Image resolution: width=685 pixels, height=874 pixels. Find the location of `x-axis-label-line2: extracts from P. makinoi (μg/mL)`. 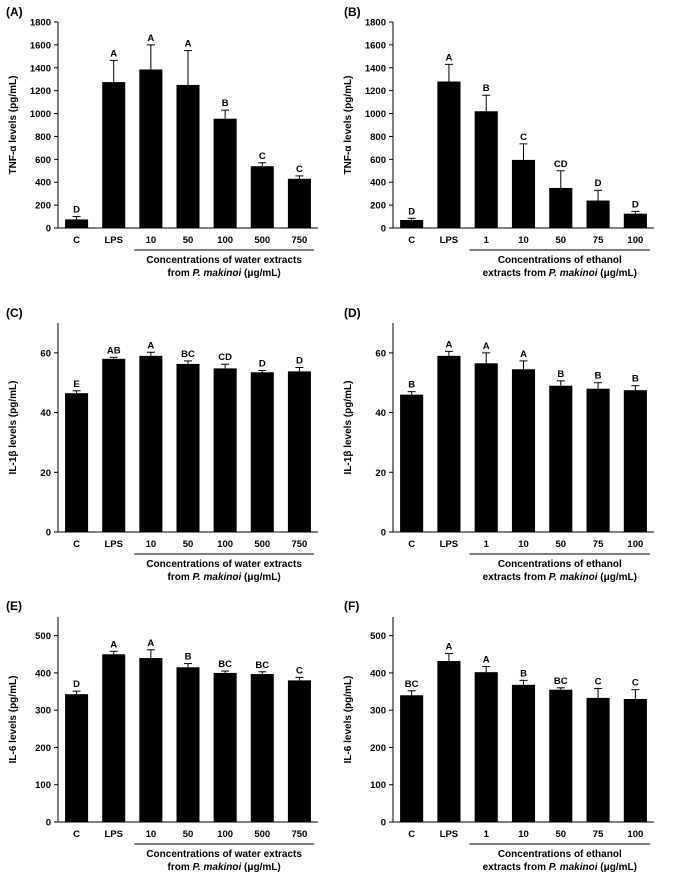

x-axis-label-line2: extracts from P. makinoi (μg/mL) is located at coordinates (560, 273).